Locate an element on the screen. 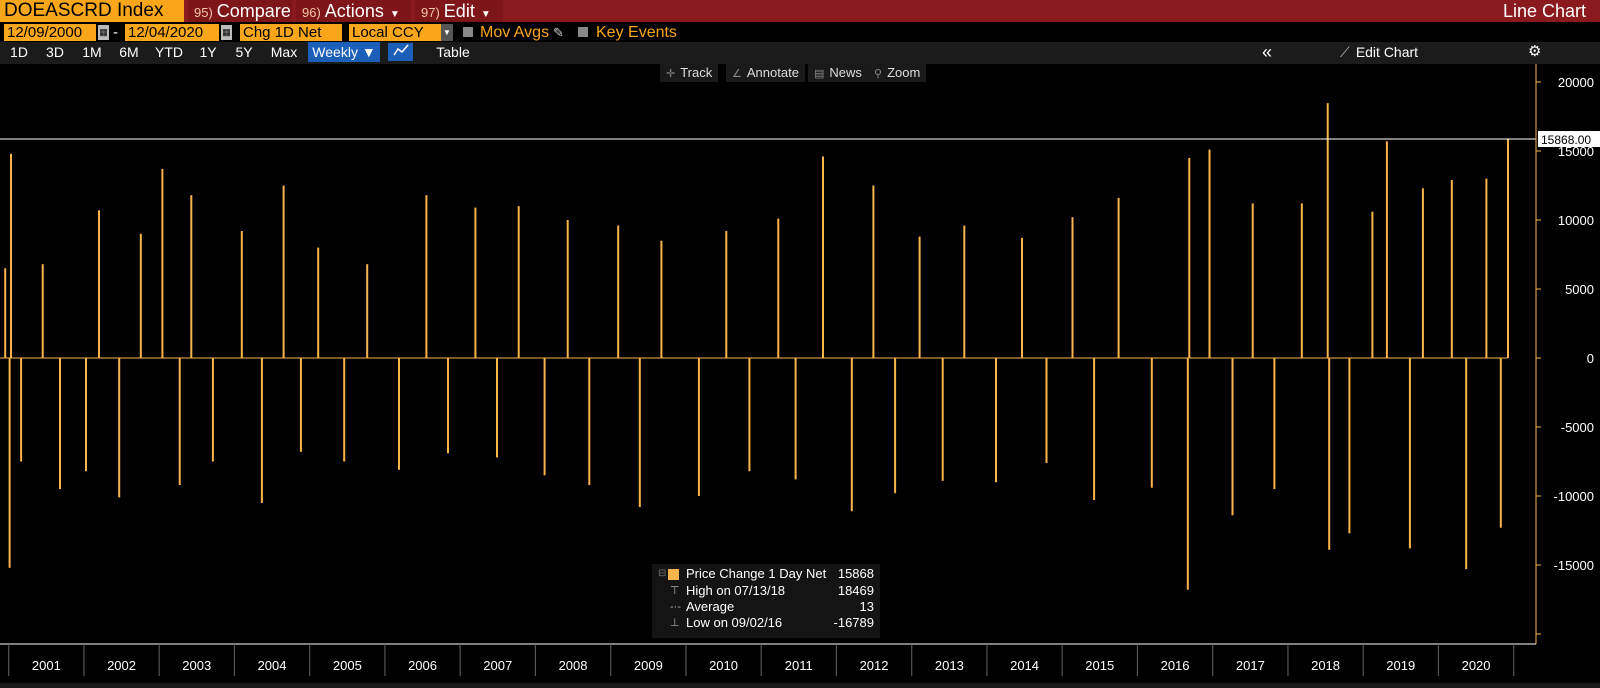 This screenshot has height=688, width=1600. y-tick-label: -15000 is located at coordinates (1574, 565).